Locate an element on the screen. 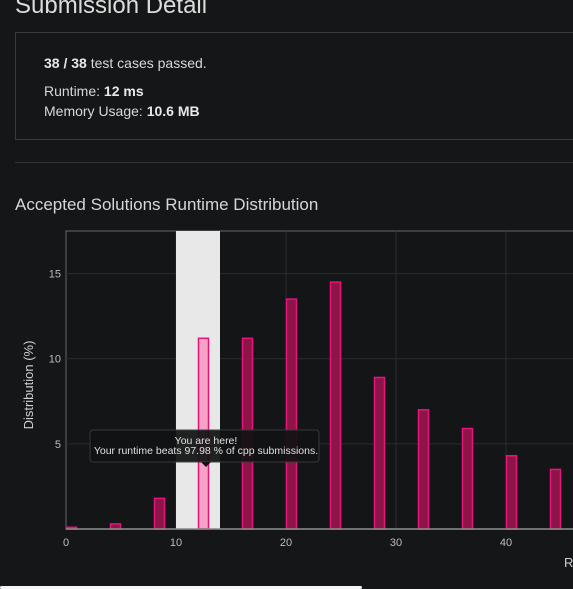  x-tick-label: 20 is located at coordinates (286, 543).